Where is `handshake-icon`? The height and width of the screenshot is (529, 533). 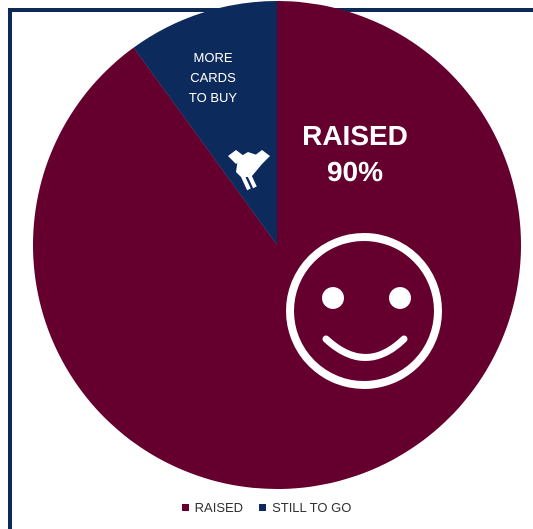 handshake-icon is located at coordinates (249, 170).